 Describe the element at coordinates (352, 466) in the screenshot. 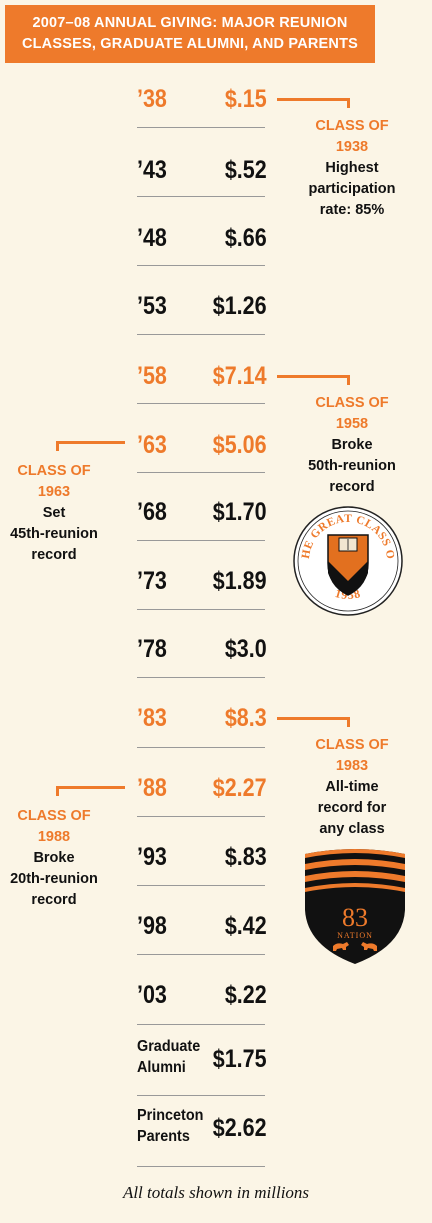

I see `annotation-text: Broke 50th-reunion record` at that location.